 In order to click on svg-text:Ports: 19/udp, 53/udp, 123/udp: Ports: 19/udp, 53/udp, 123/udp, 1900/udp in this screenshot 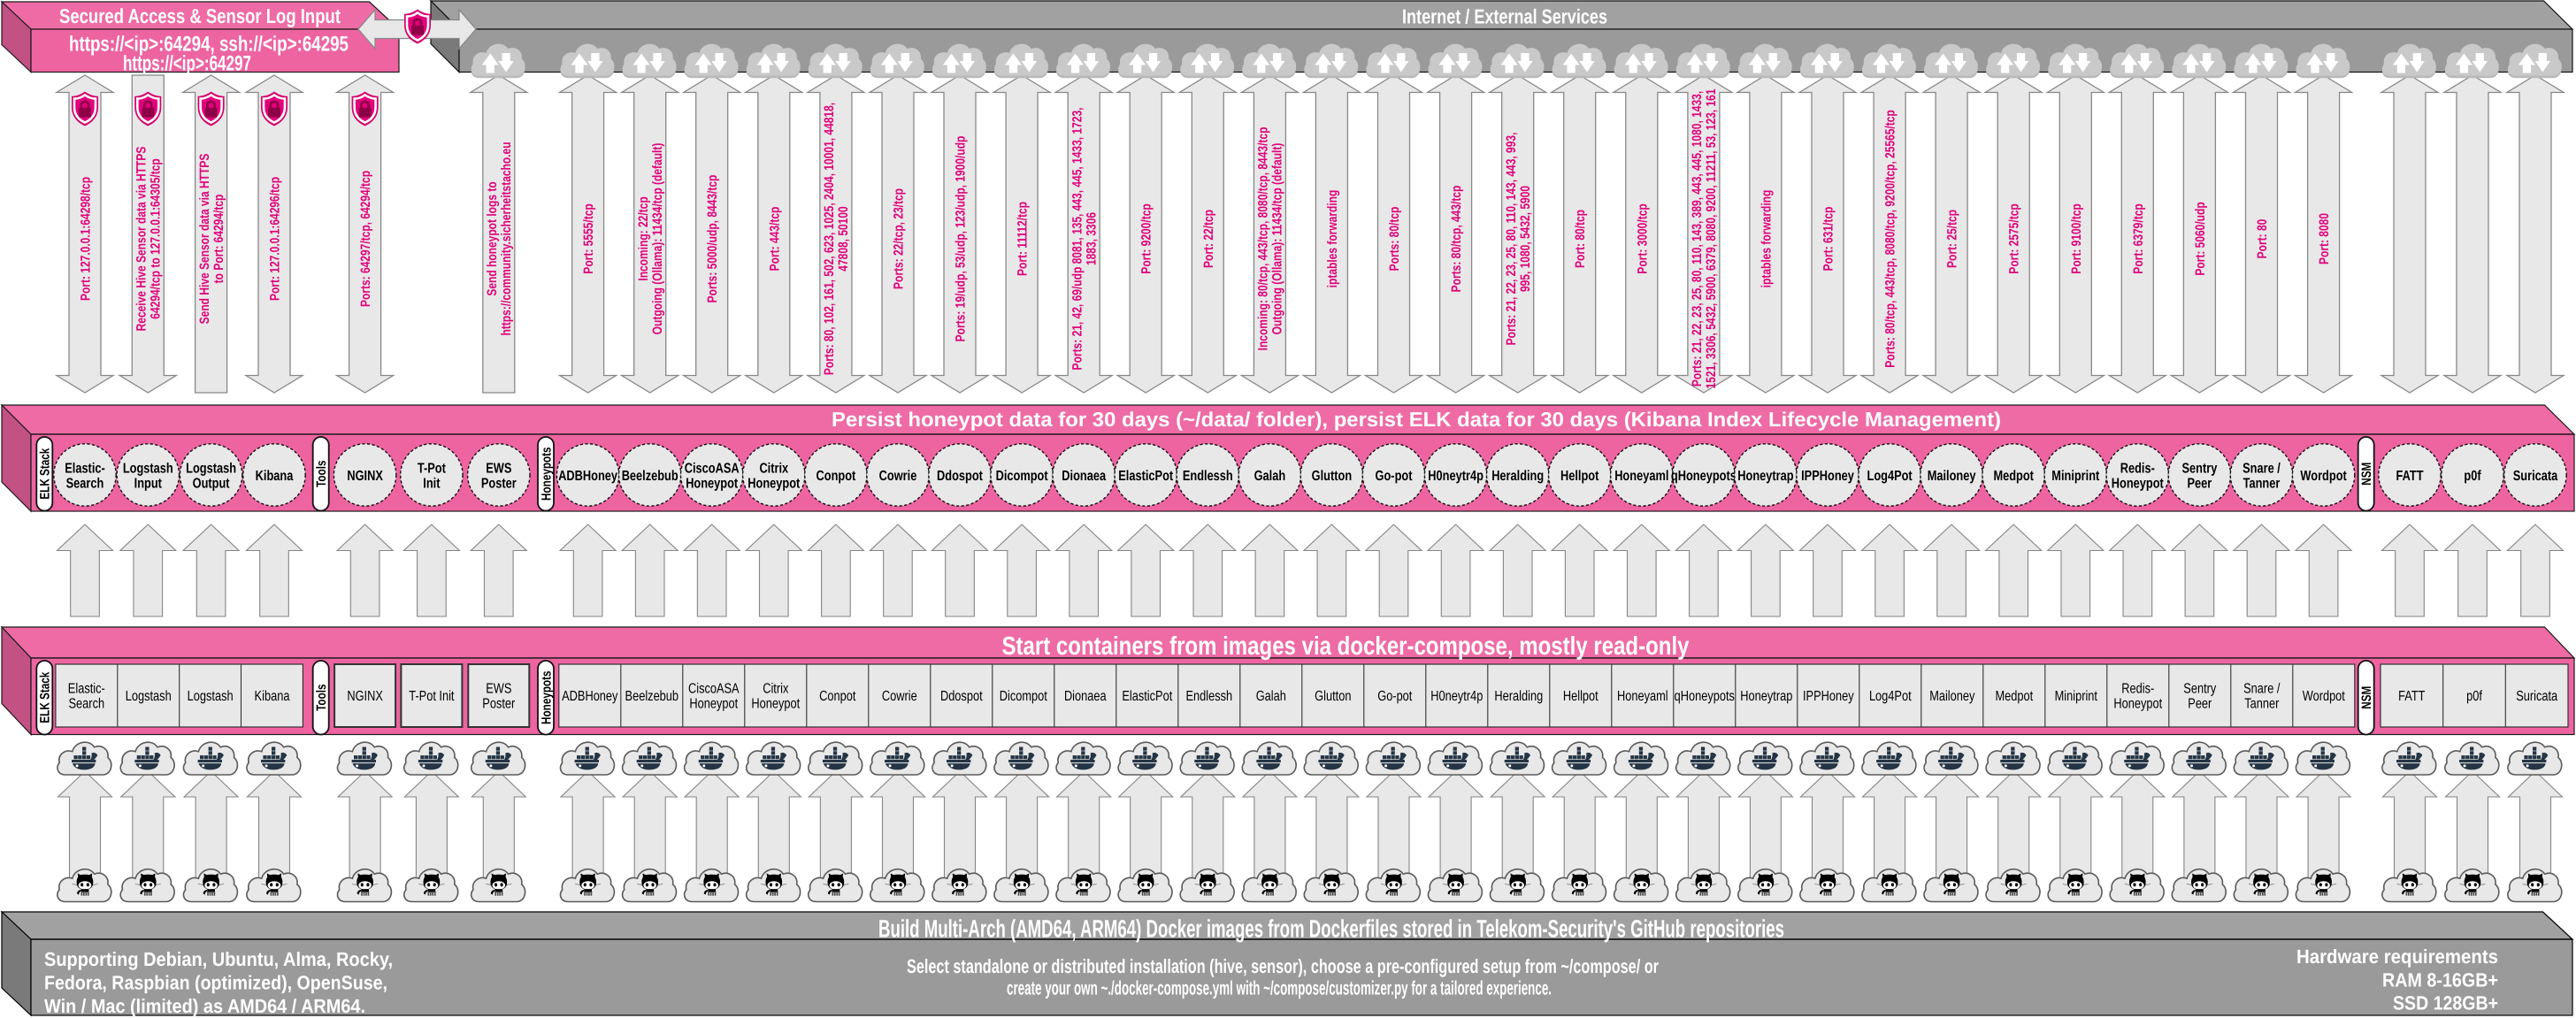, I will do `click(961, 239)`.